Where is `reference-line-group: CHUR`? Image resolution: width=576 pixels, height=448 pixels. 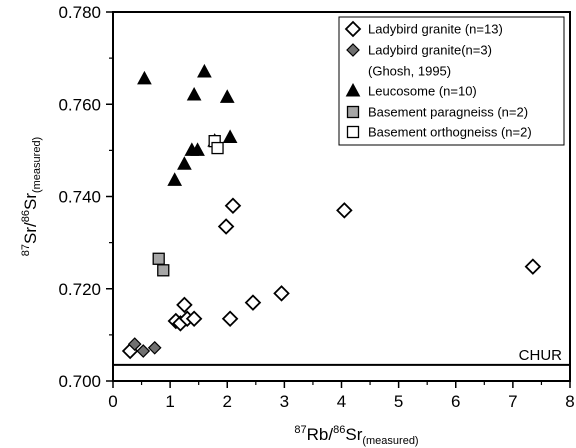
reference-line-group: CHUR is located at coordinates (341, 356).